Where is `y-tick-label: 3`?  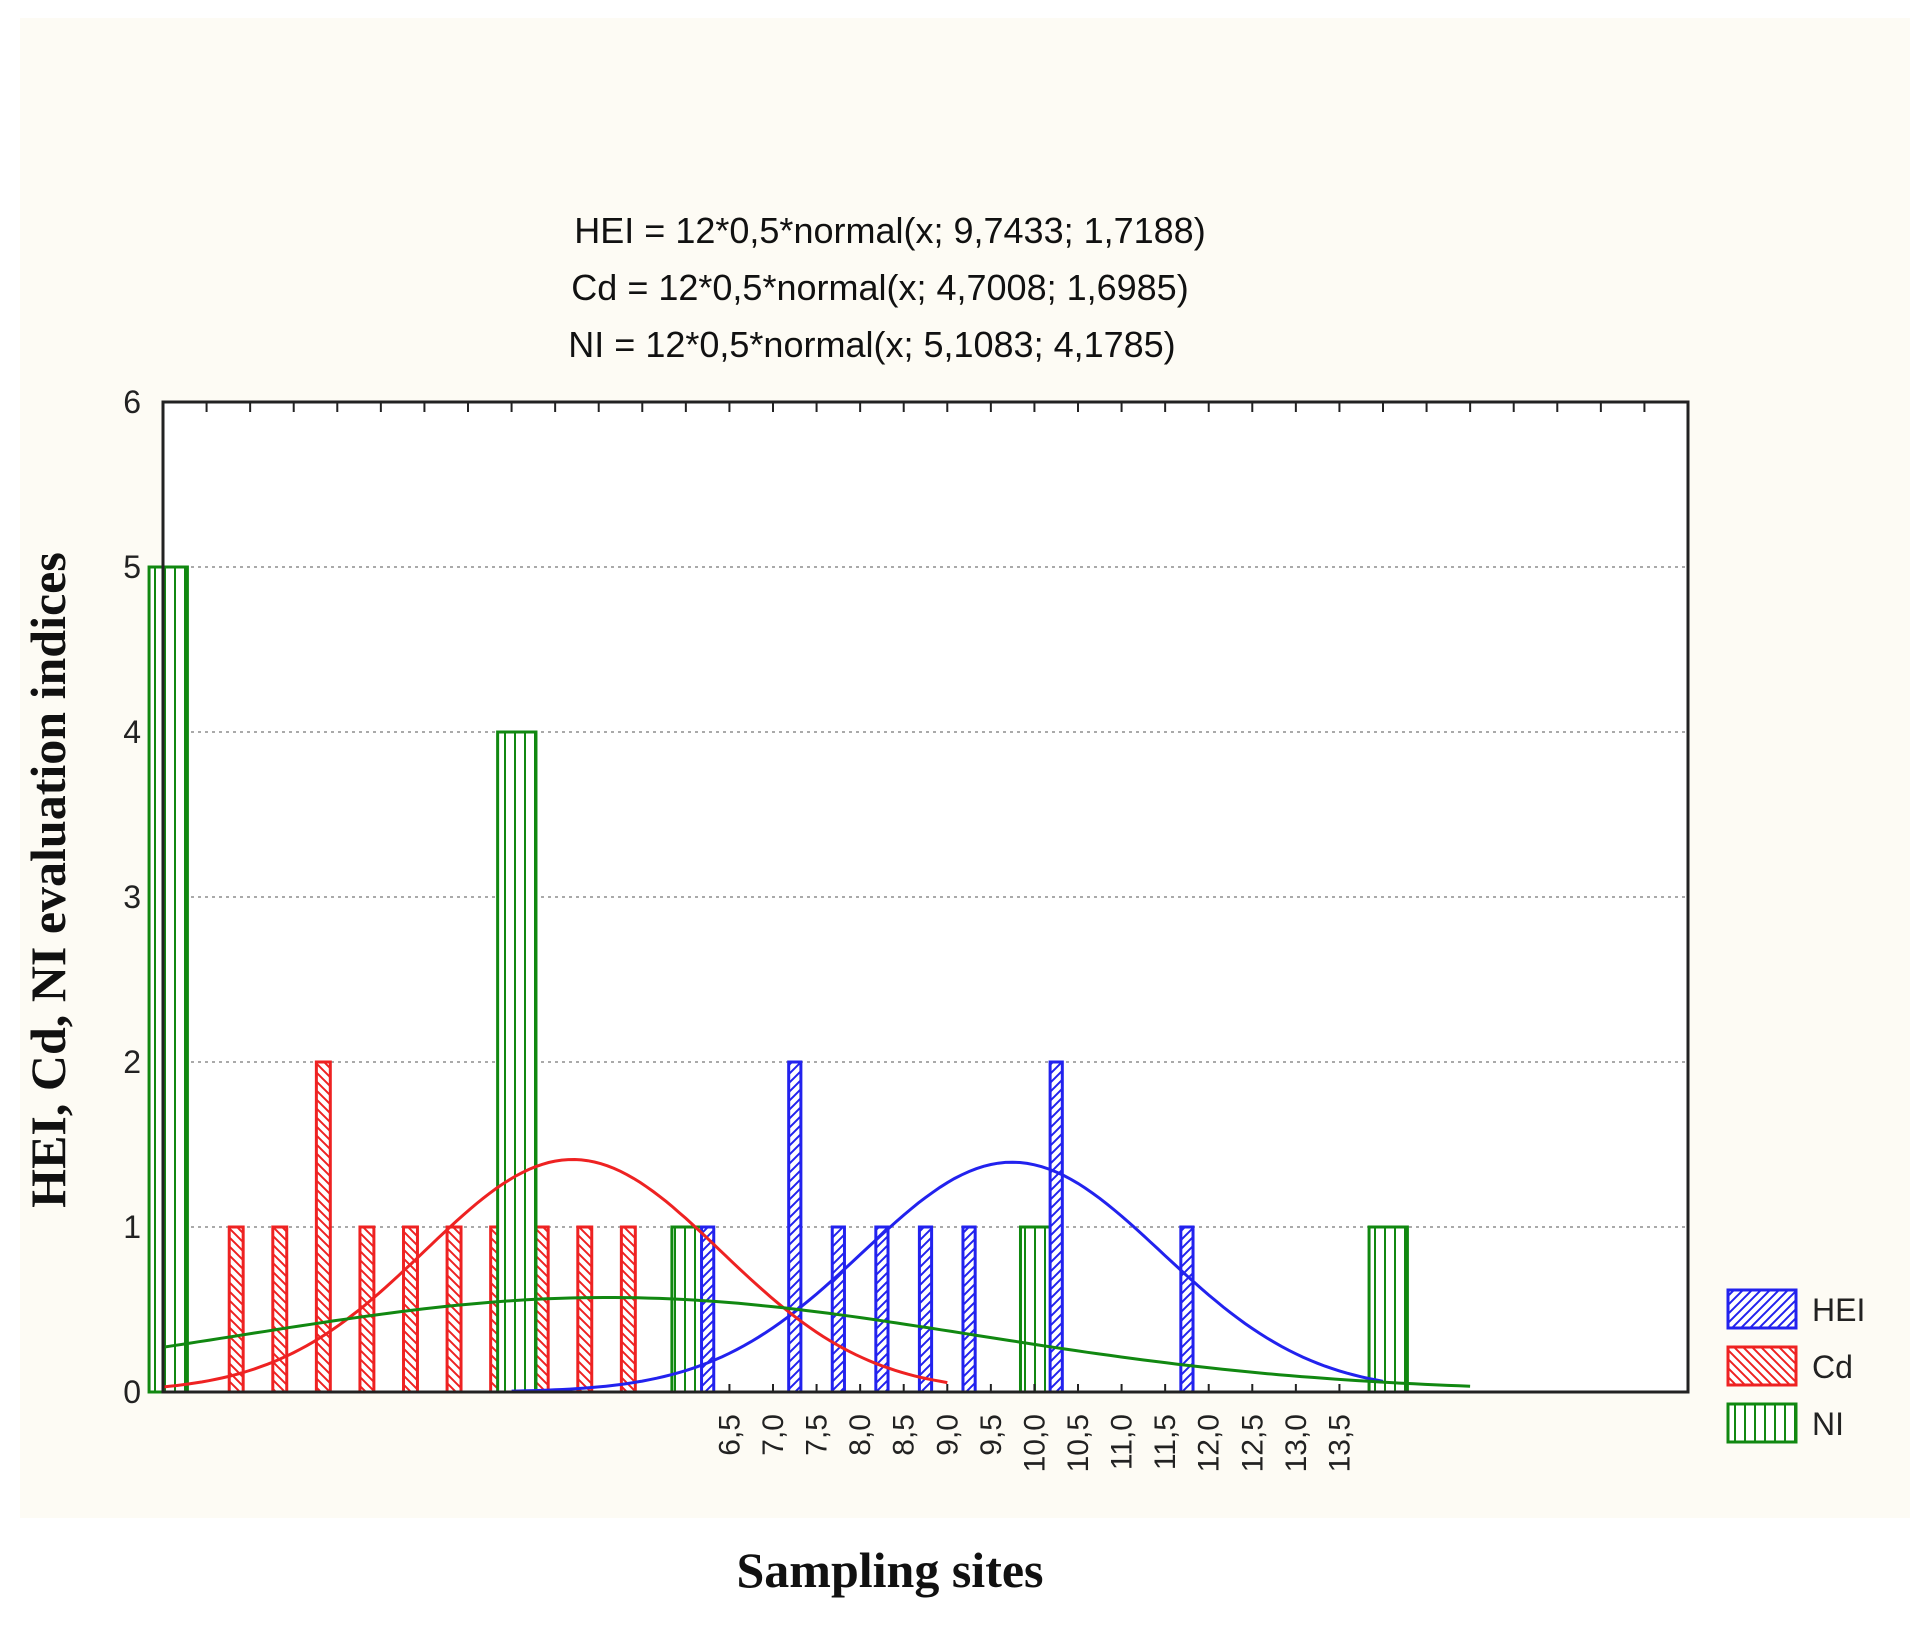
y-tick-label: 3 is located at coordinates (132, 897).